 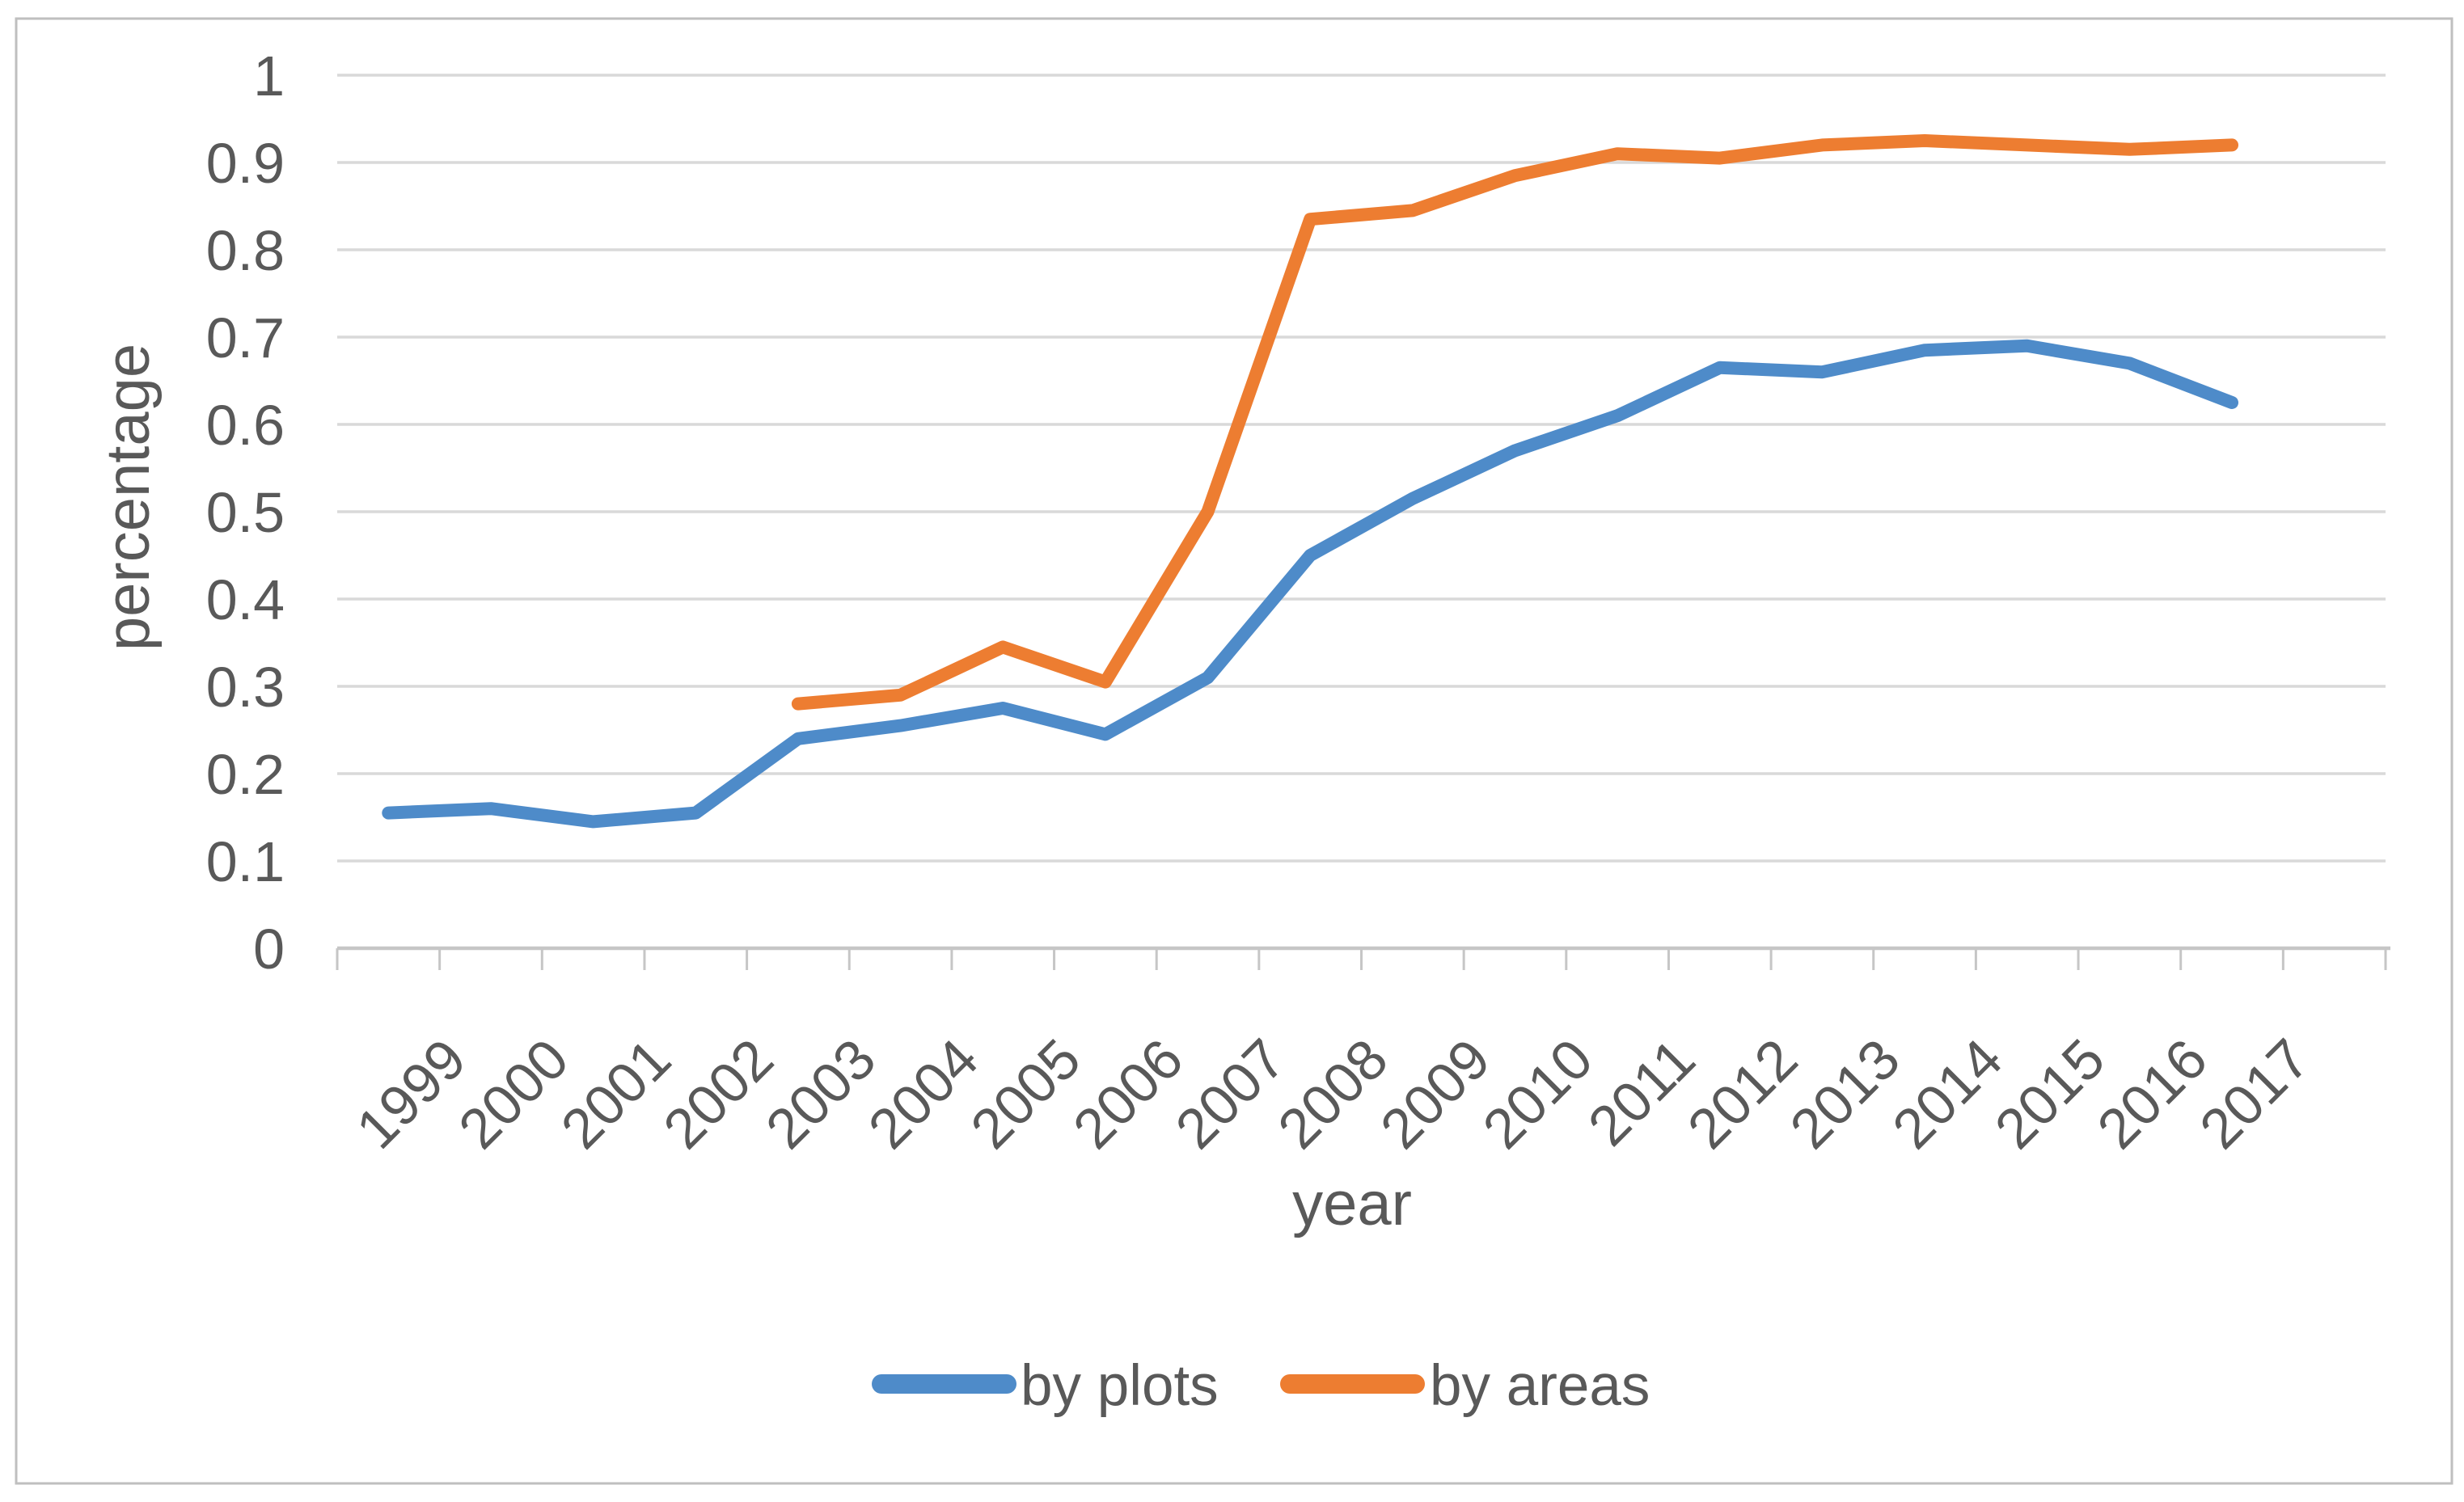 What do you see at coordinates (1230, 1093) in the screenshot?
I see `x-tick-label: 2007` at bounding box center [1230, 1093].